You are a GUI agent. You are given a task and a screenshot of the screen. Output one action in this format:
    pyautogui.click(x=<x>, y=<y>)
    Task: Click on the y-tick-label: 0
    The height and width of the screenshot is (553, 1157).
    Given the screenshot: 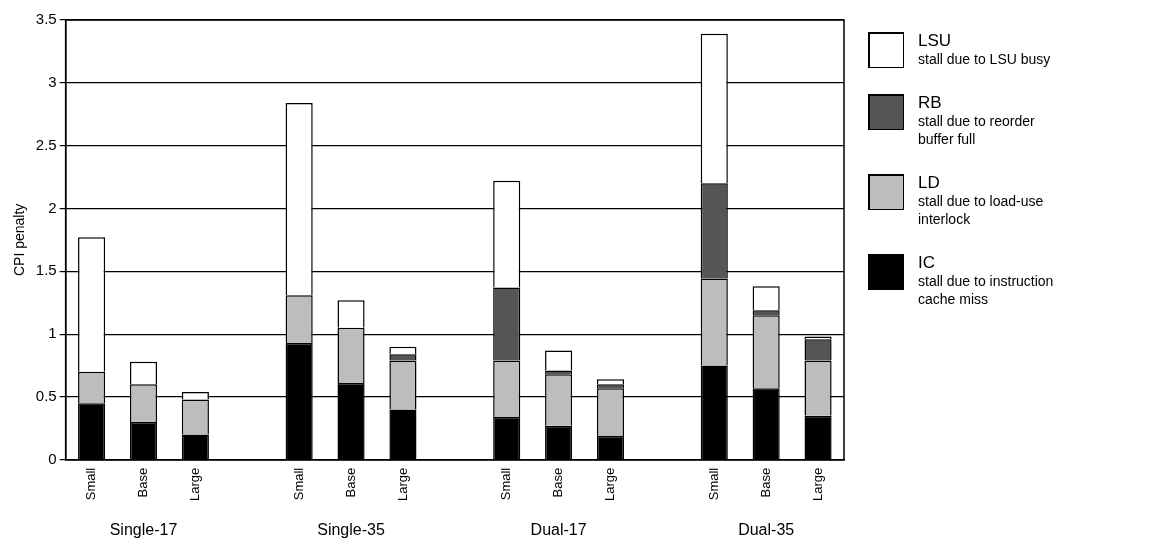 What is the action you would take?
    pyautogui.click(x=52, y=458)
    